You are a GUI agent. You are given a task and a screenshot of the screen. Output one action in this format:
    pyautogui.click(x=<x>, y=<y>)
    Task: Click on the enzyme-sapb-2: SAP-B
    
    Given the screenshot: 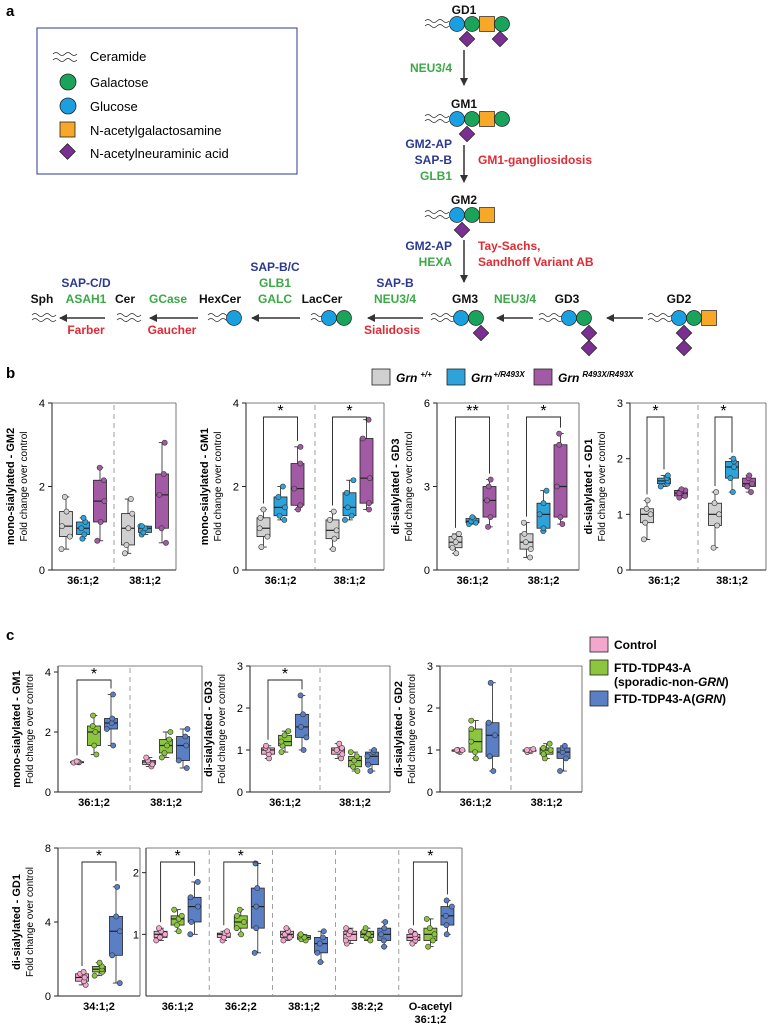 What is the action you would take?
    pyautogui.click(x=395, y=283)
    